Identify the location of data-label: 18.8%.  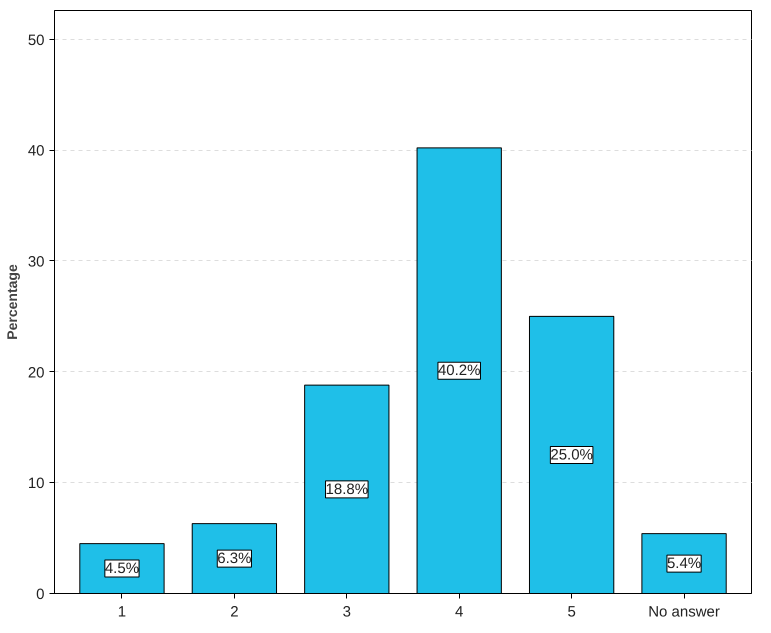
(347, 489).